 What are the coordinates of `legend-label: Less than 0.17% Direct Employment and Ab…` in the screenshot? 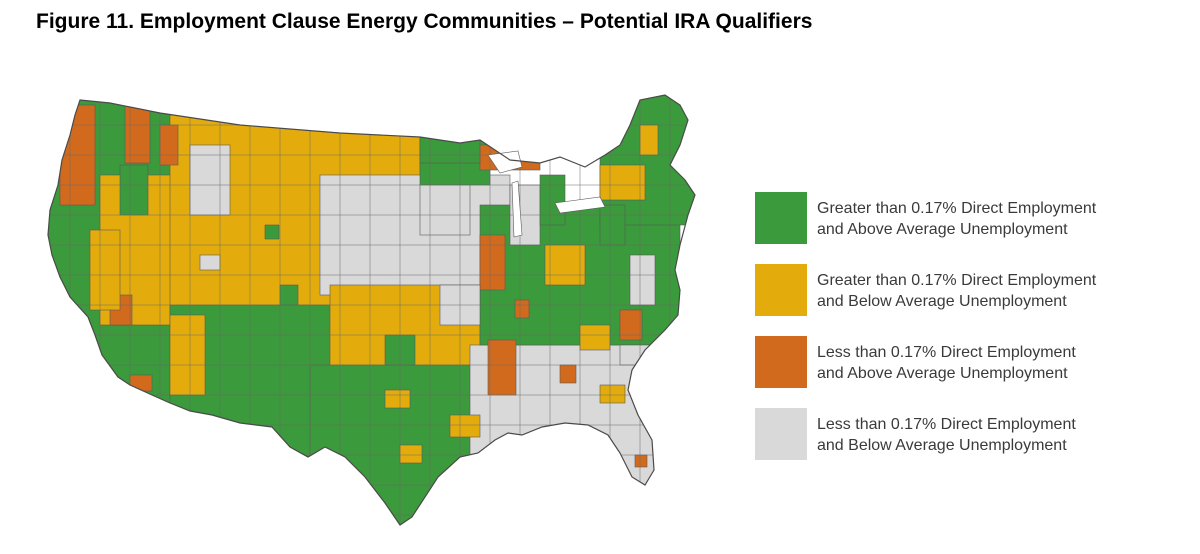 It's located at (946, 363).